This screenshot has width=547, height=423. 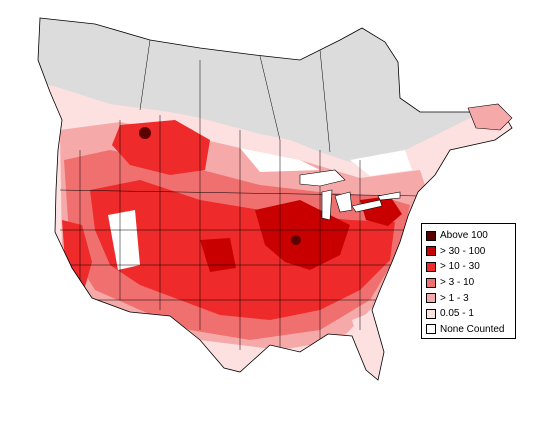 What do you see at coordinates (464, 236) in the screenshot?
I see `legend-label: Above 100` at bounding box center [464, 236].